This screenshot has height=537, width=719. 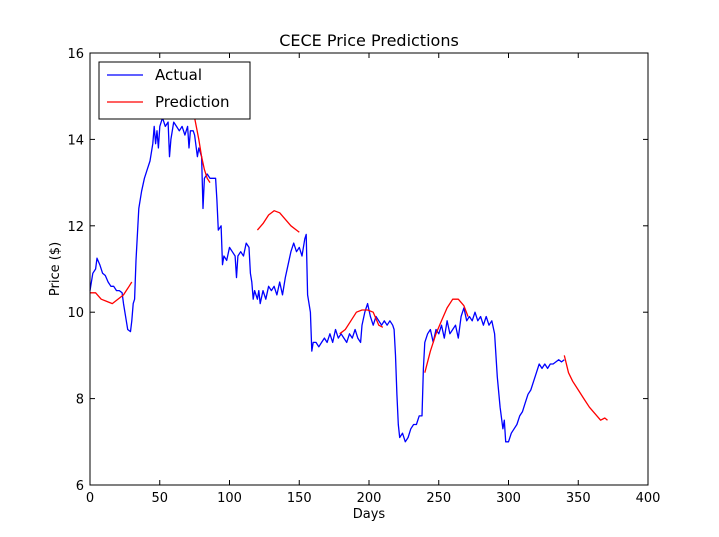 What do you see at coordinates (75, 54) in the screenshot?
I see `y-tick-label-16: 16` at bounding box center [75, 54].